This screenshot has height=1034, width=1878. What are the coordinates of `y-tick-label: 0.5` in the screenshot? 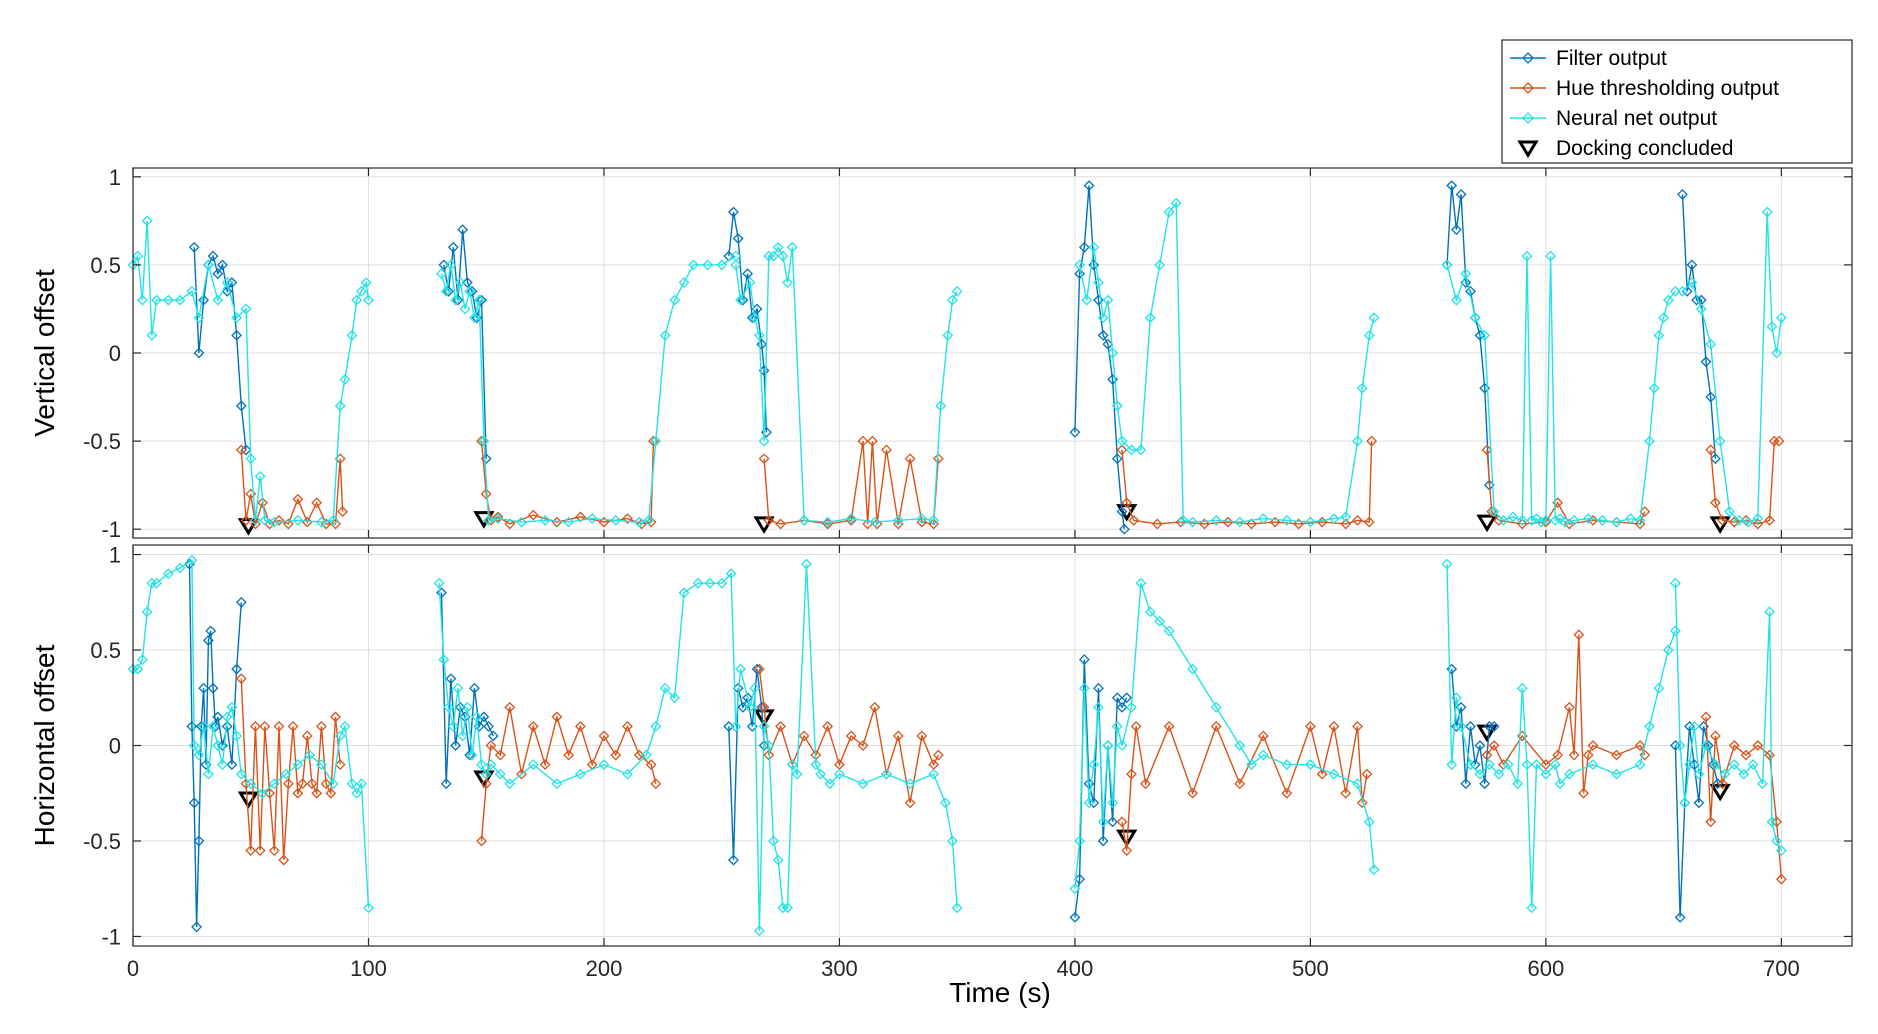 It's located at (105, 265).